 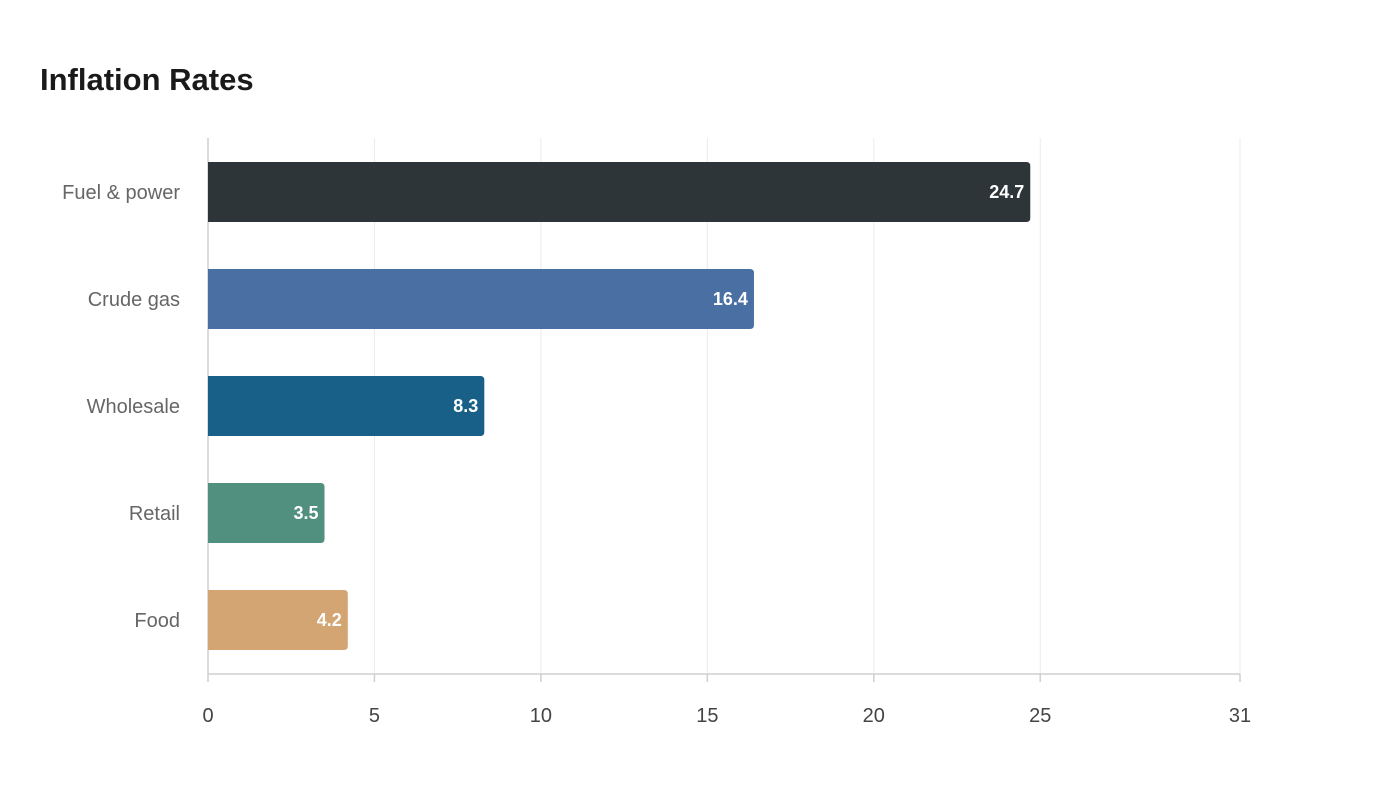 What do you see at coordinates (707, 716) in the screenshot?
I see `x-tick-label: 15` at bounding box center [707, 716].